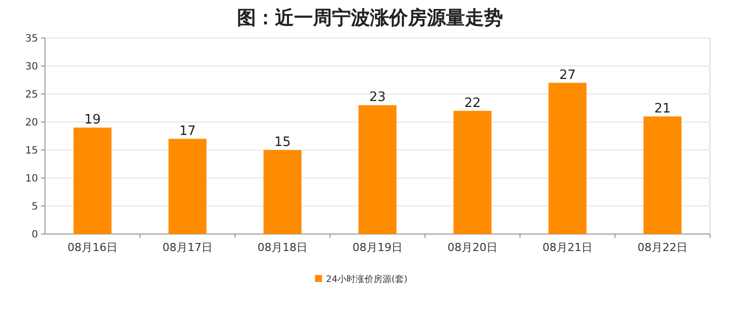  What do you see at coordinates (187, 247) in the screenshot?
I see `x-tick-label: 08月17日` at bounding box center [187, 247].